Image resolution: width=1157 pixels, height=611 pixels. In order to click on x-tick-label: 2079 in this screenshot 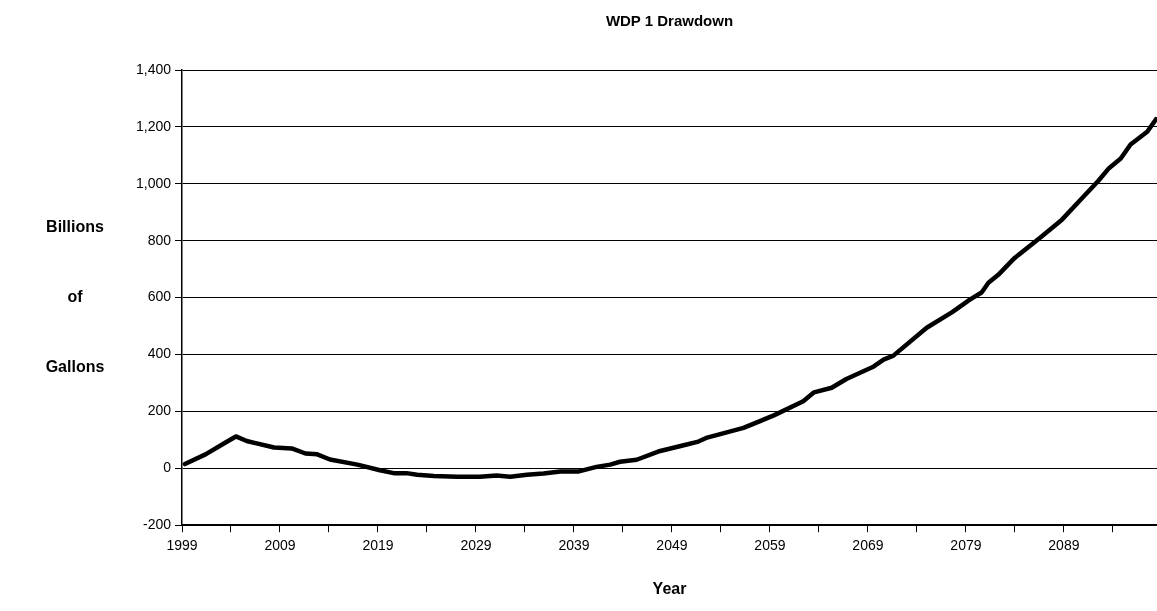, I will do `click(966, 545)`.